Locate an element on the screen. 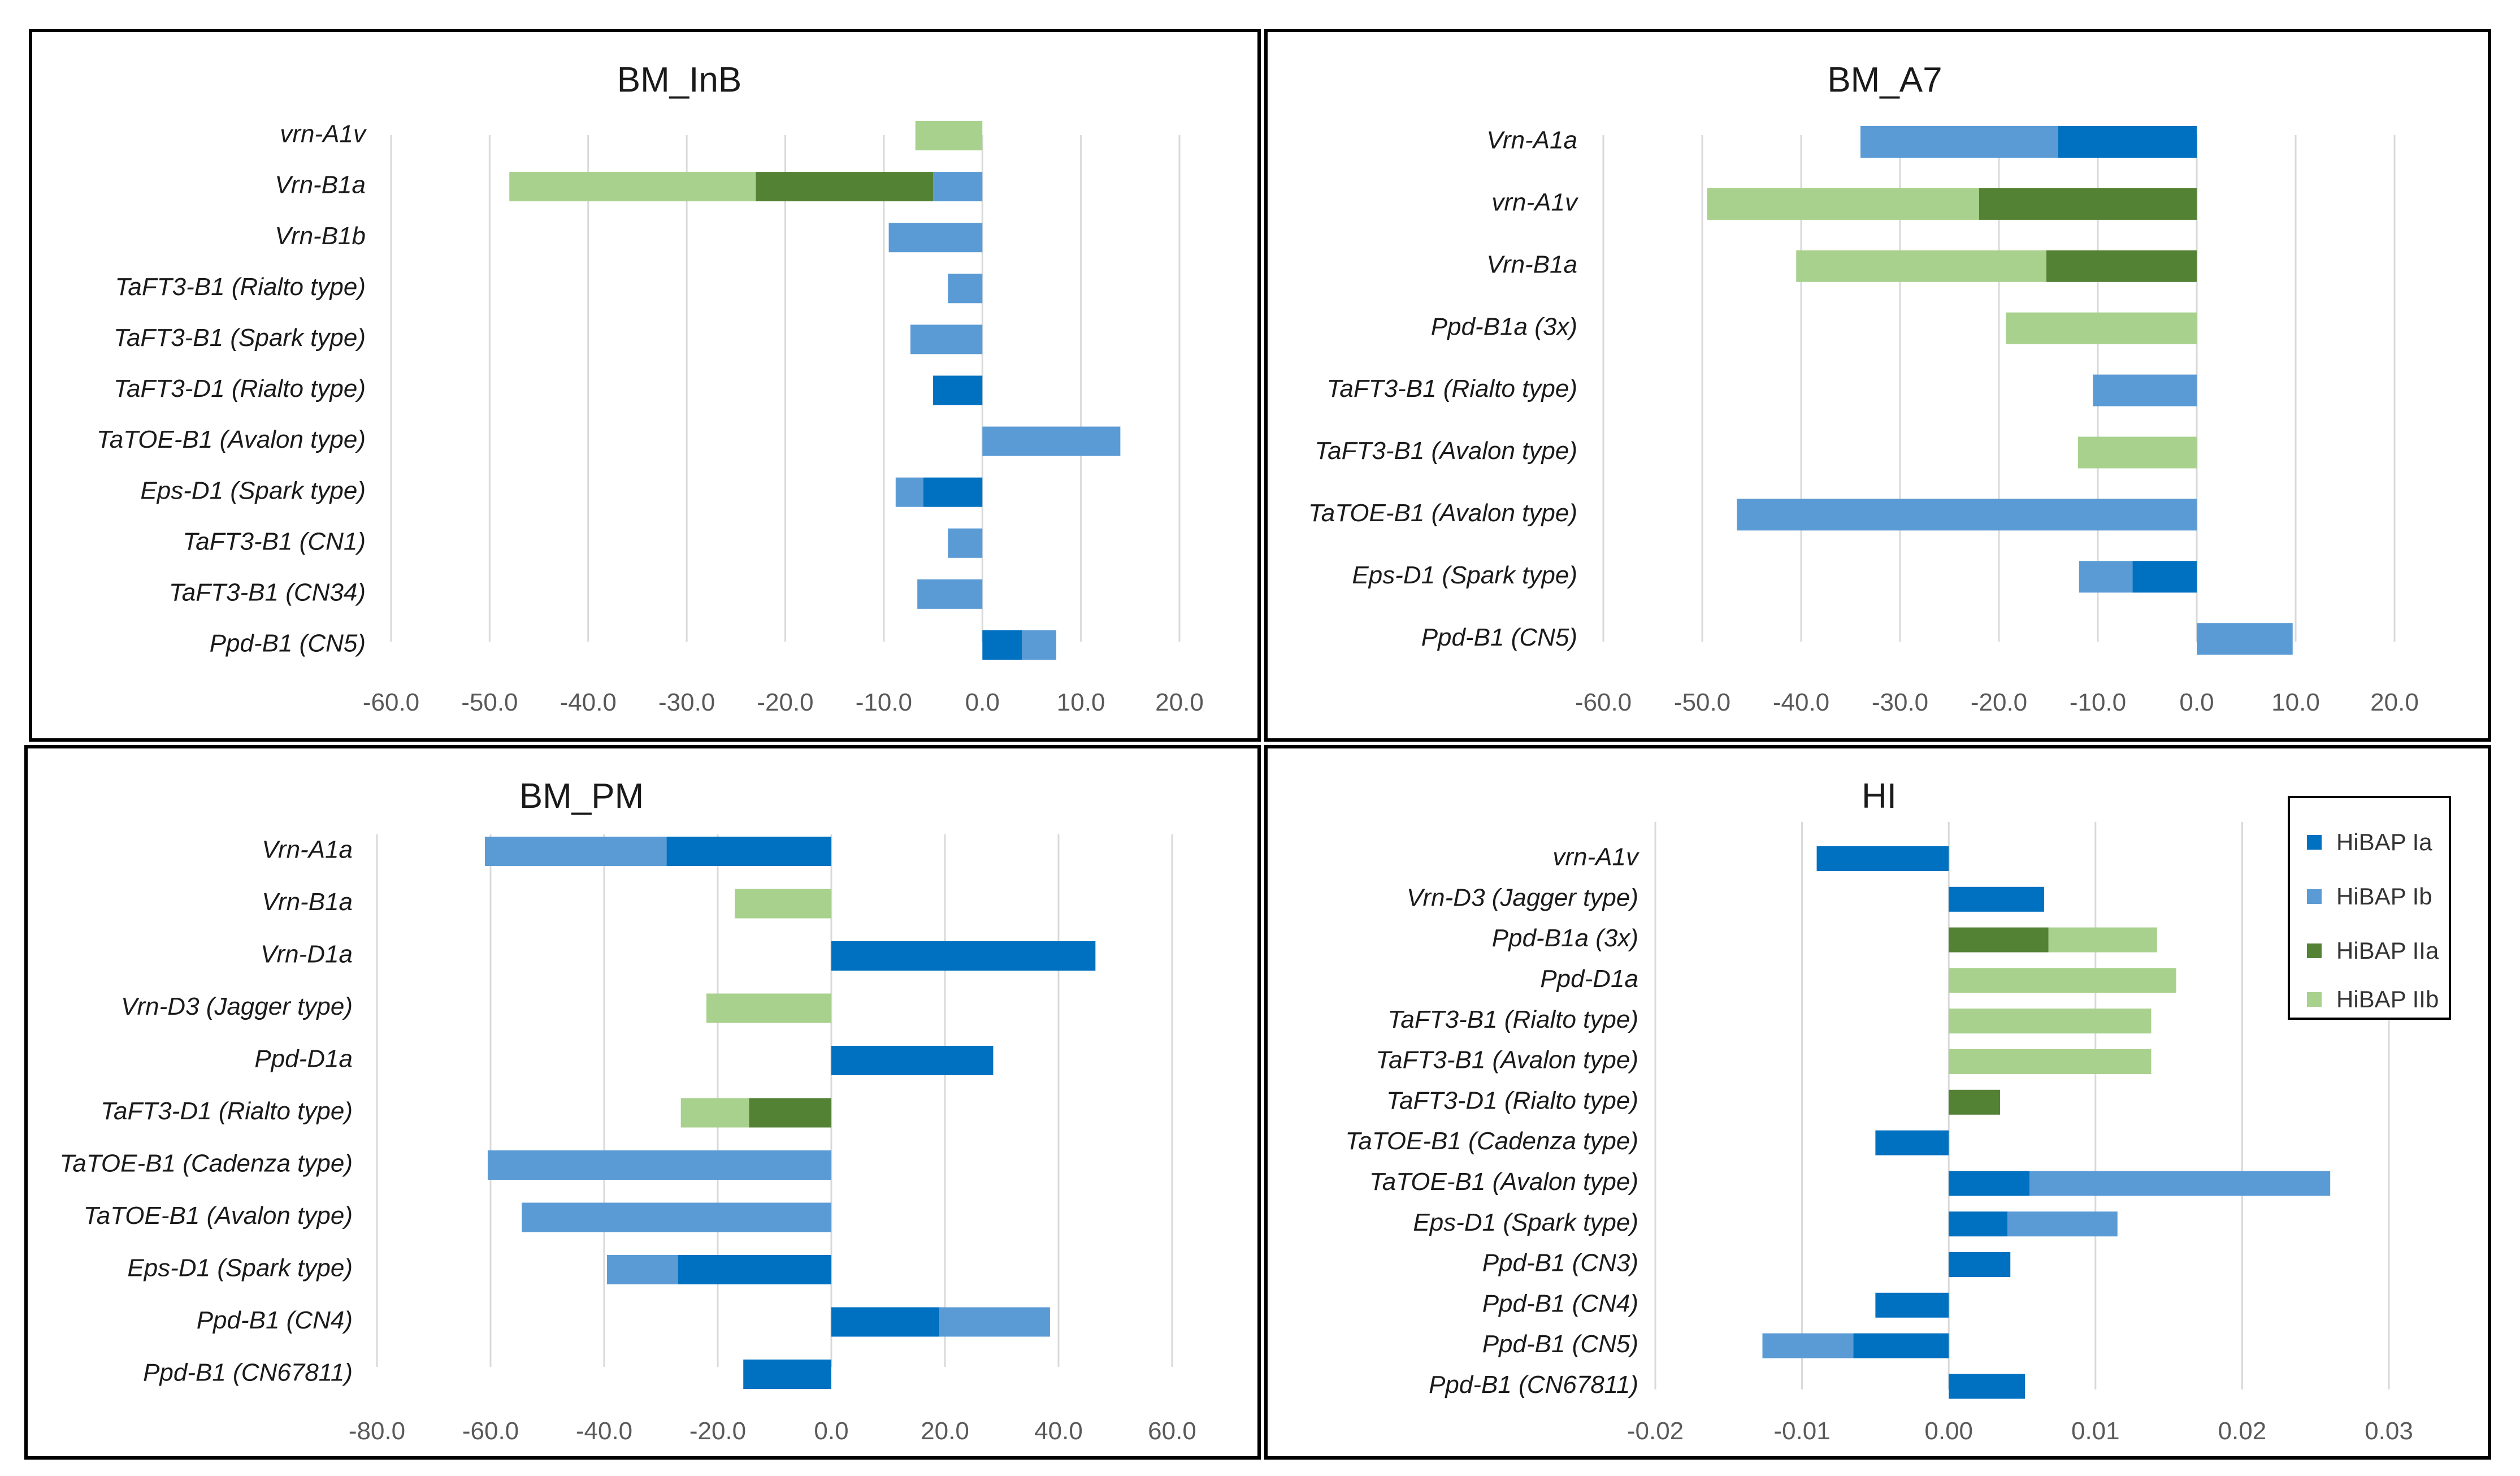 The height and width of the screenshot is (1476, 2520). category-label: TaFT3-B1 (CN34) is located at coordinates (267, 593).